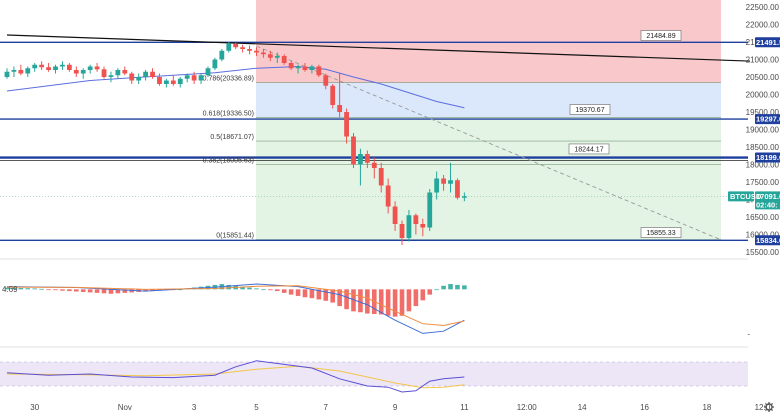 Image resolution: width=780 pixels, height=414 pixels. Describe the element at coordinates (706, 407) in the screenshot. I see `time-tick-label: 18` at that location.